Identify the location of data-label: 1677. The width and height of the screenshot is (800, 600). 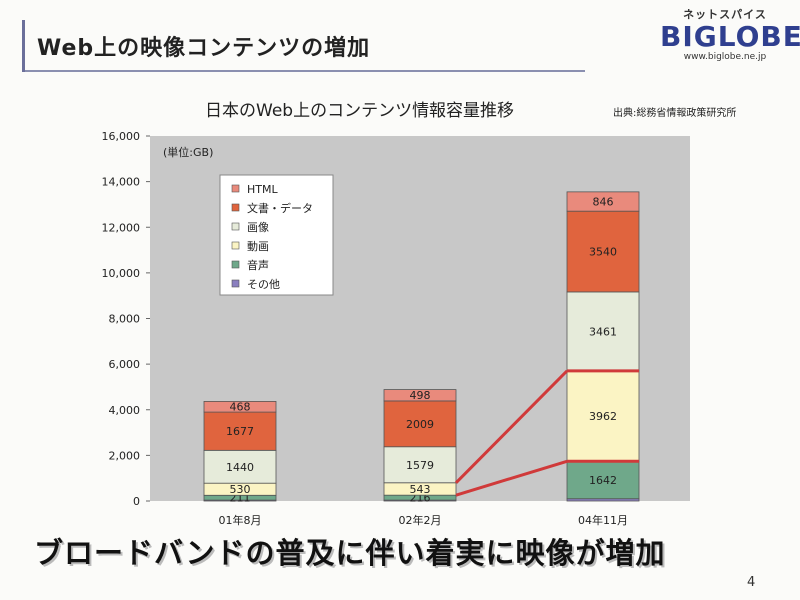
(240, 431).